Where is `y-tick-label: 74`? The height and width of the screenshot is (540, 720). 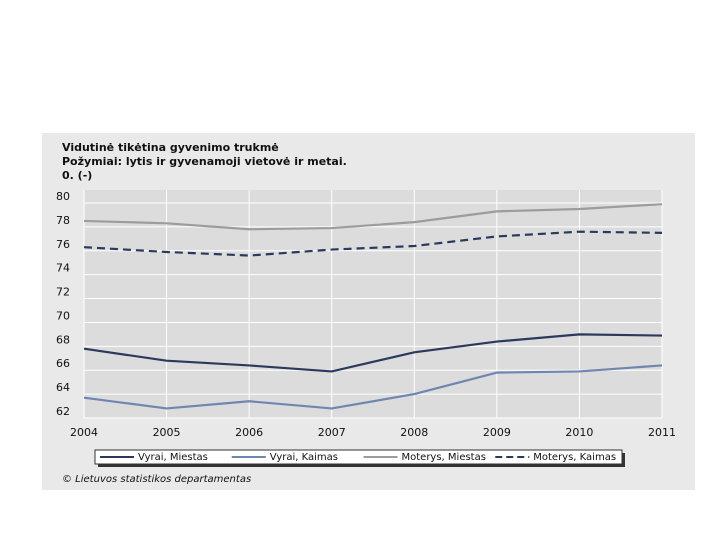
y-tick-label: 74 is located at coordinates (63, 268).